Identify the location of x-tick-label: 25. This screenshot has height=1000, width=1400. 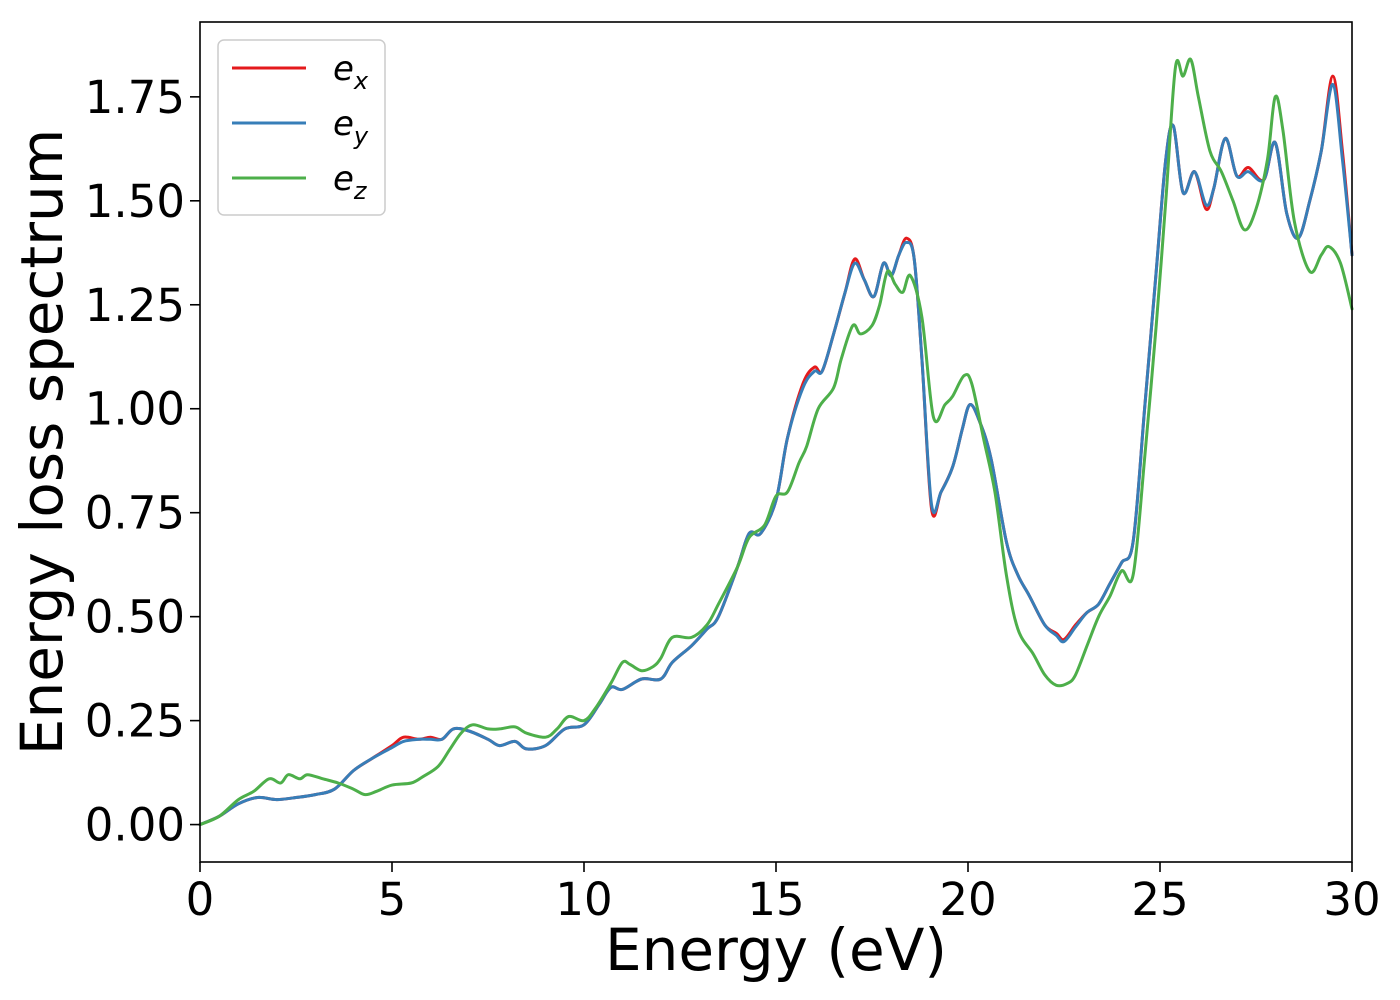
(1159, 899).